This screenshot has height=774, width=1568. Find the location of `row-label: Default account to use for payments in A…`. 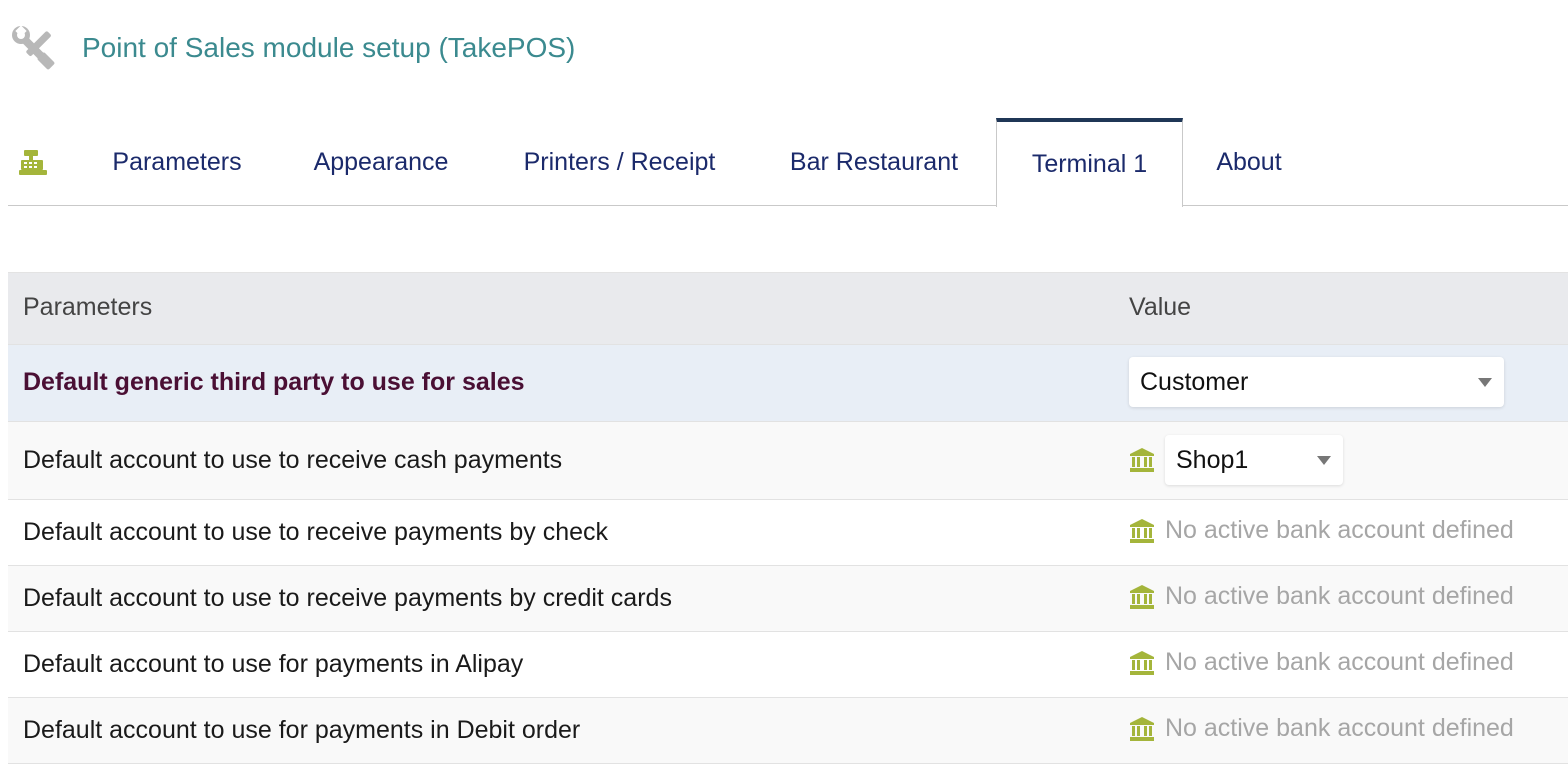

row-label: Default account to use for payments in A… is located at coordinates (273, 664).